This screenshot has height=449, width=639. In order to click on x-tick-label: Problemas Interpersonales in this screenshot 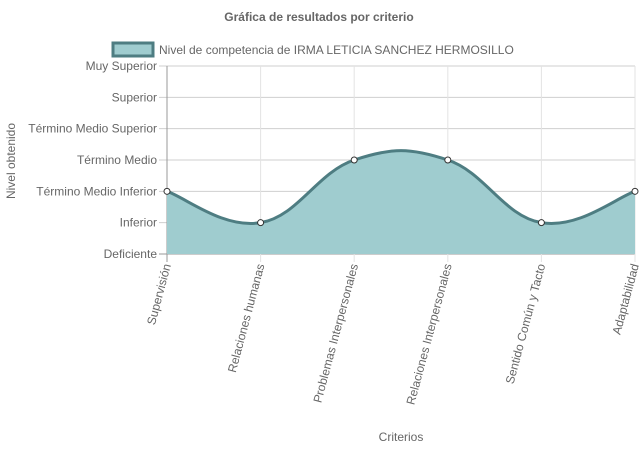, I will do `click(335, 333)`.